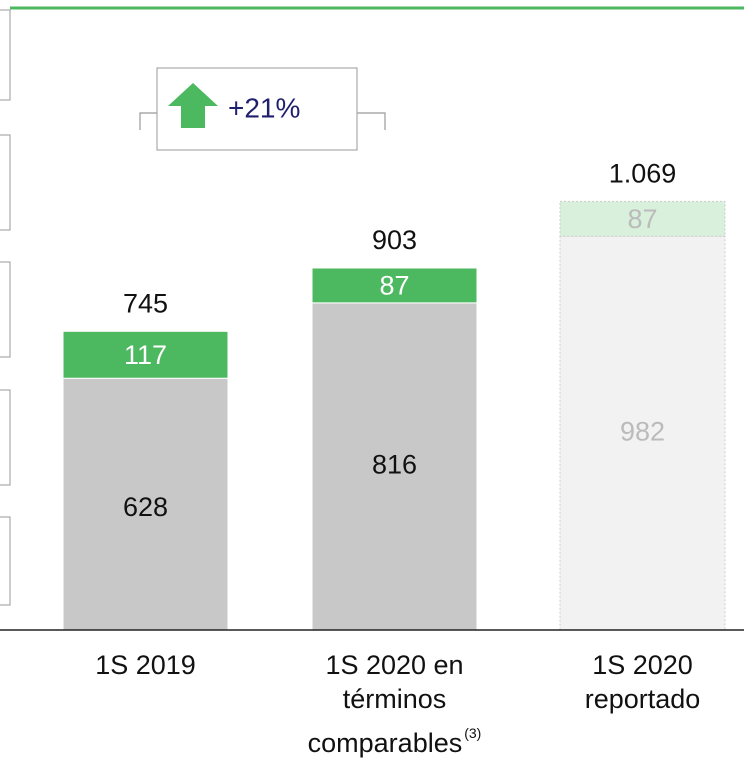 This screenshot has width=744, height=761. I want to click on x-tick-label: 1S 2020 en términos comparables (3), so click(395, 704).